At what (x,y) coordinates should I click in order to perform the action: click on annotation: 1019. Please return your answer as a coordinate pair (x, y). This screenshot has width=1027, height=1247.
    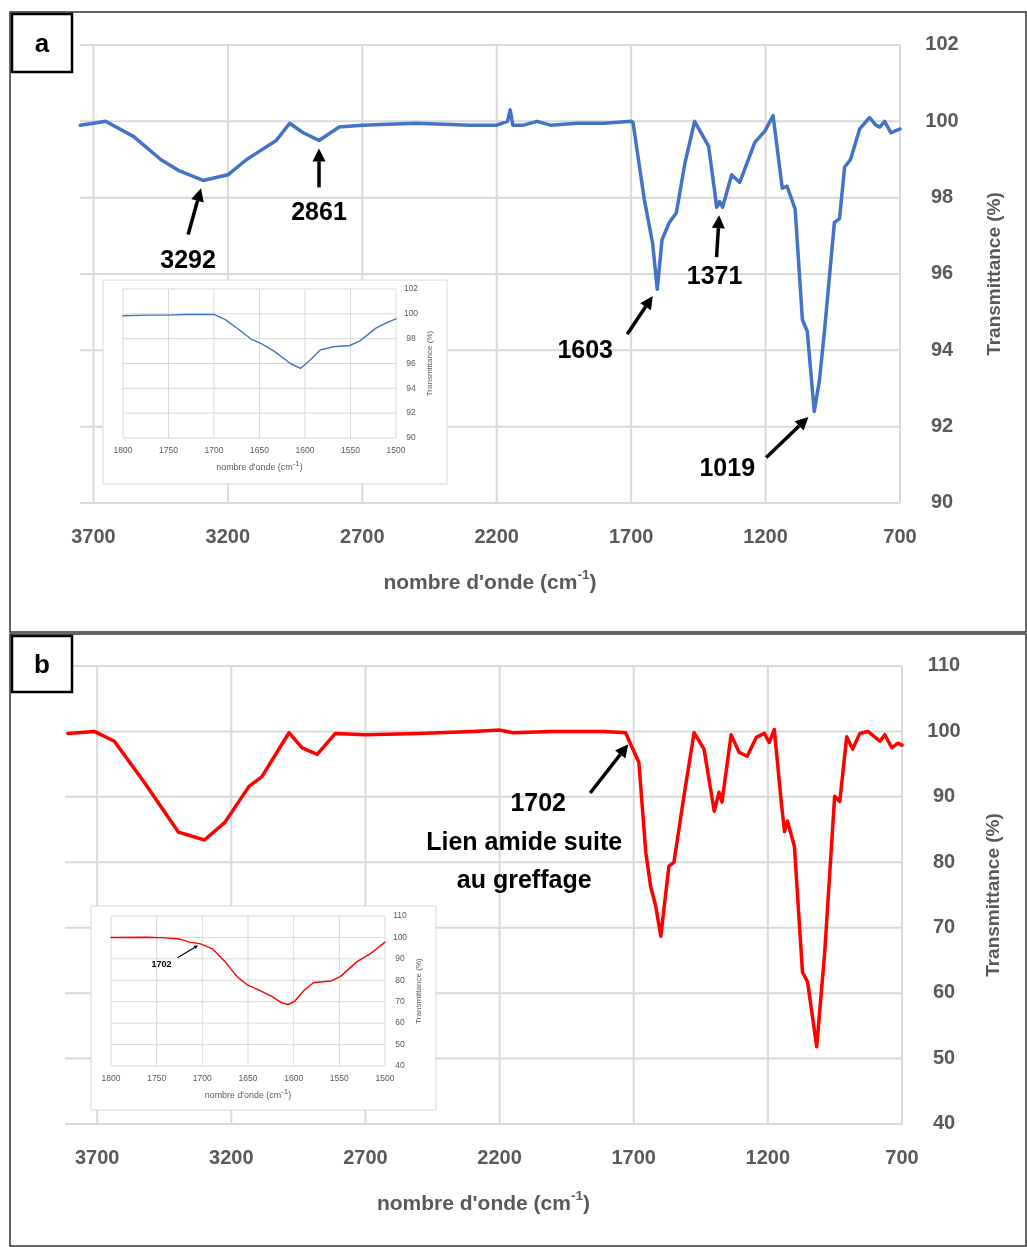
    Looking at the image, I should click on (727, 467).